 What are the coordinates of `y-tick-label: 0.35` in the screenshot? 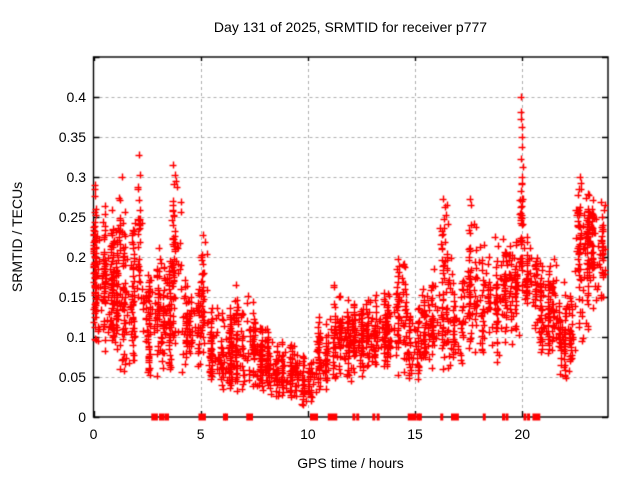 It's located at (72, 137).